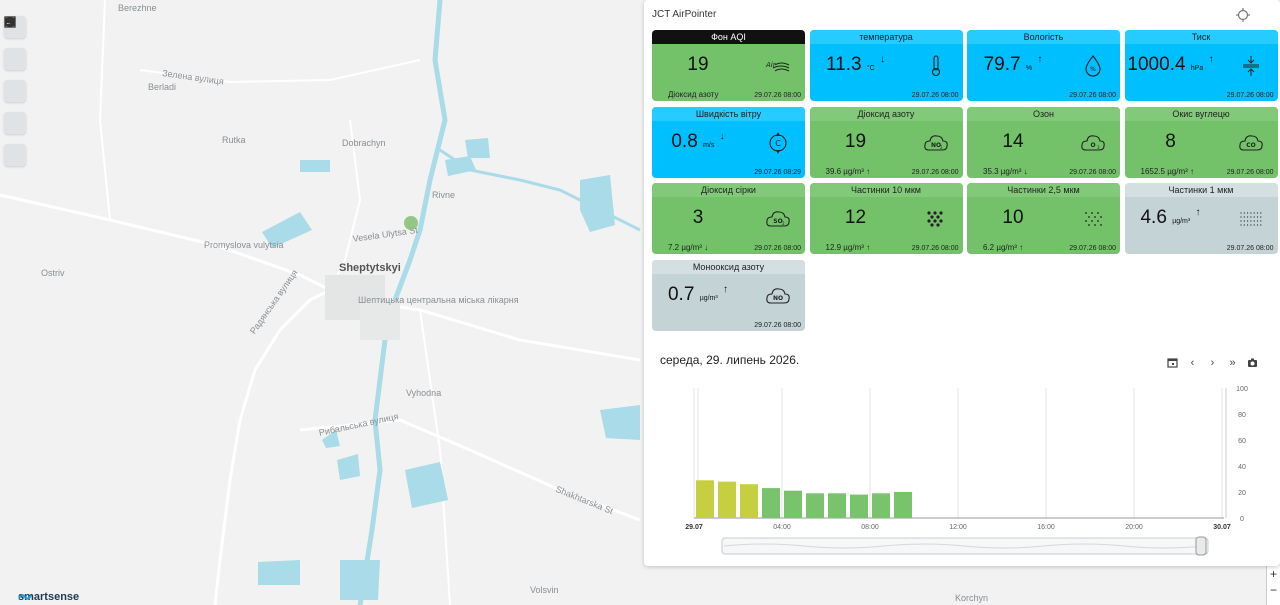 The width and height of the screenshot is (1280, 605). Describe the element at coordinates (1005, 171) in the screenshot. I see `tile-secondary: 35.3 µg/m³ ↓` at that location.